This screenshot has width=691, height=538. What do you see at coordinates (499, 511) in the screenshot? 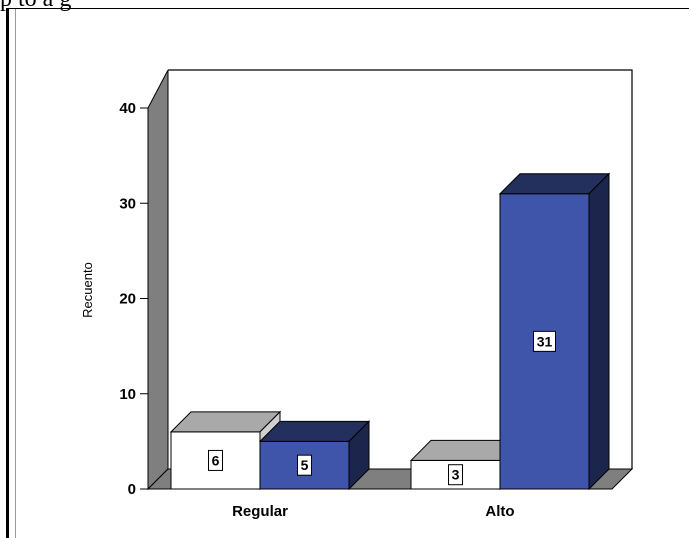
I see `x-category-label: Alto` at bounding box center [499, 511].